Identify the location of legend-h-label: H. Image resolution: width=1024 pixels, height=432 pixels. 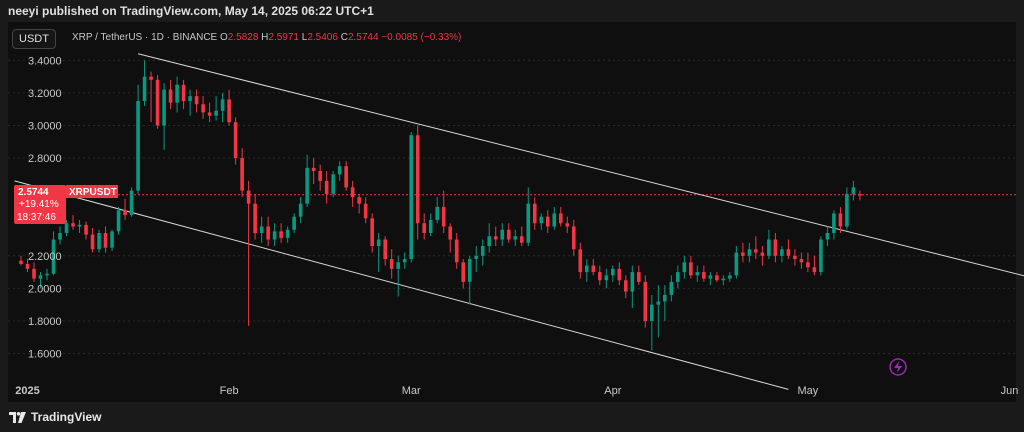
(265, 37).